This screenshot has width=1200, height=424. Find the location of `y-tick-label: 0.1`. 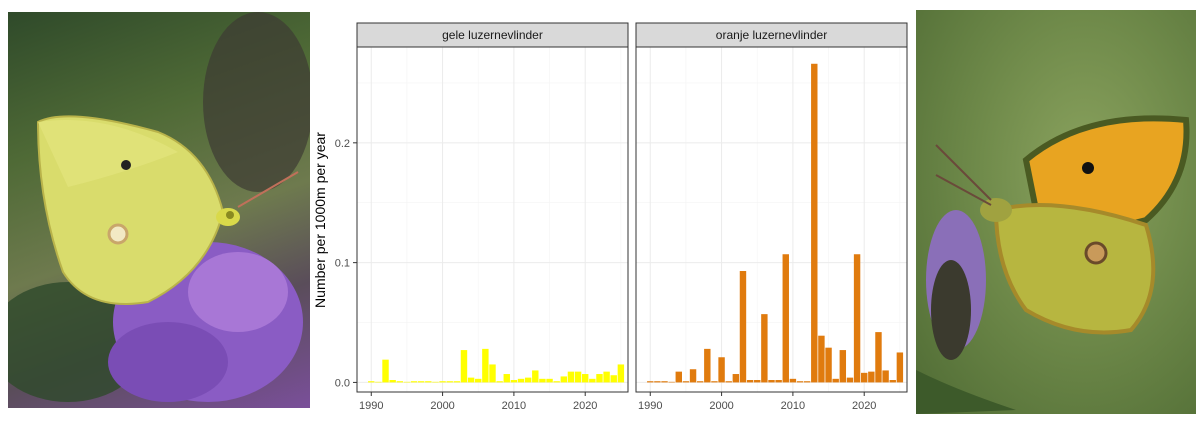

y-tick-label: 0.1 is located at coordinates (342, 264).